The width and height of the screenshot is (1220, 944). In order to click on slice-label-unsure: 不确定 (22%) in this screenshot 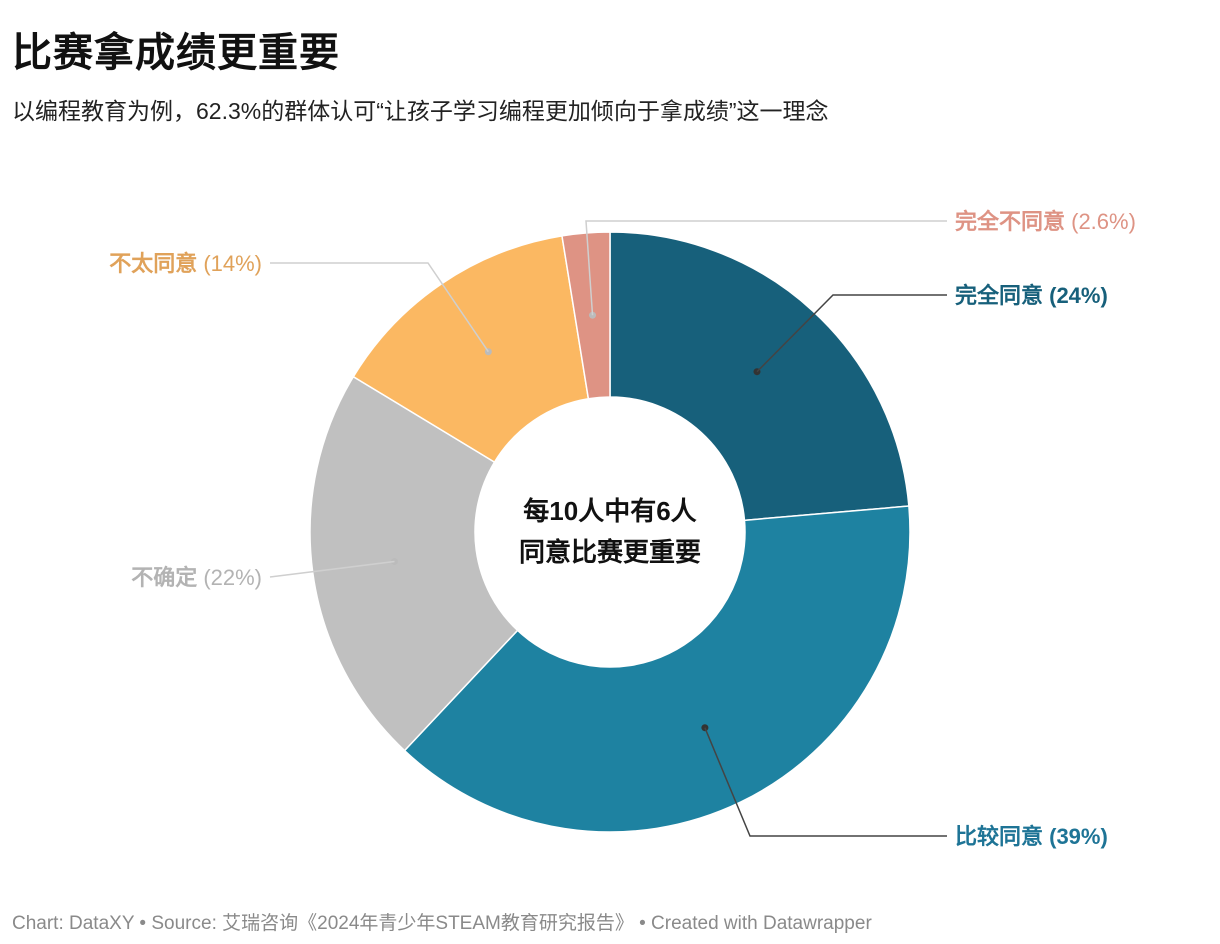, I will do `click(196, 577)`.